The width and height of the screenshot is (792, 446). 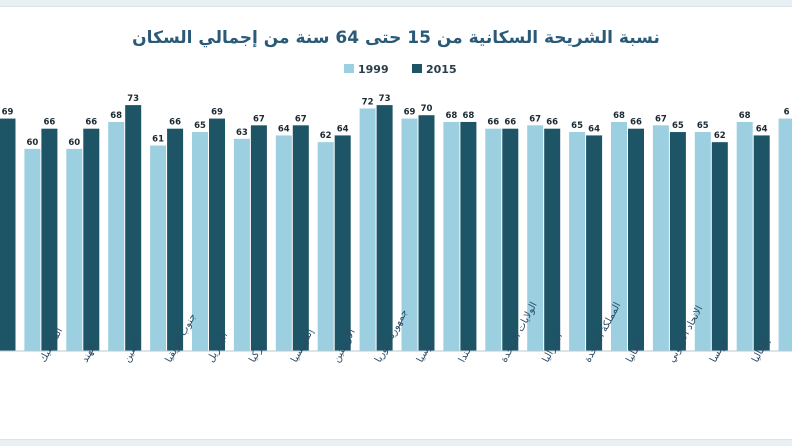 I want to click on value-label-1999-7: 64, so click(x=284, y=129).